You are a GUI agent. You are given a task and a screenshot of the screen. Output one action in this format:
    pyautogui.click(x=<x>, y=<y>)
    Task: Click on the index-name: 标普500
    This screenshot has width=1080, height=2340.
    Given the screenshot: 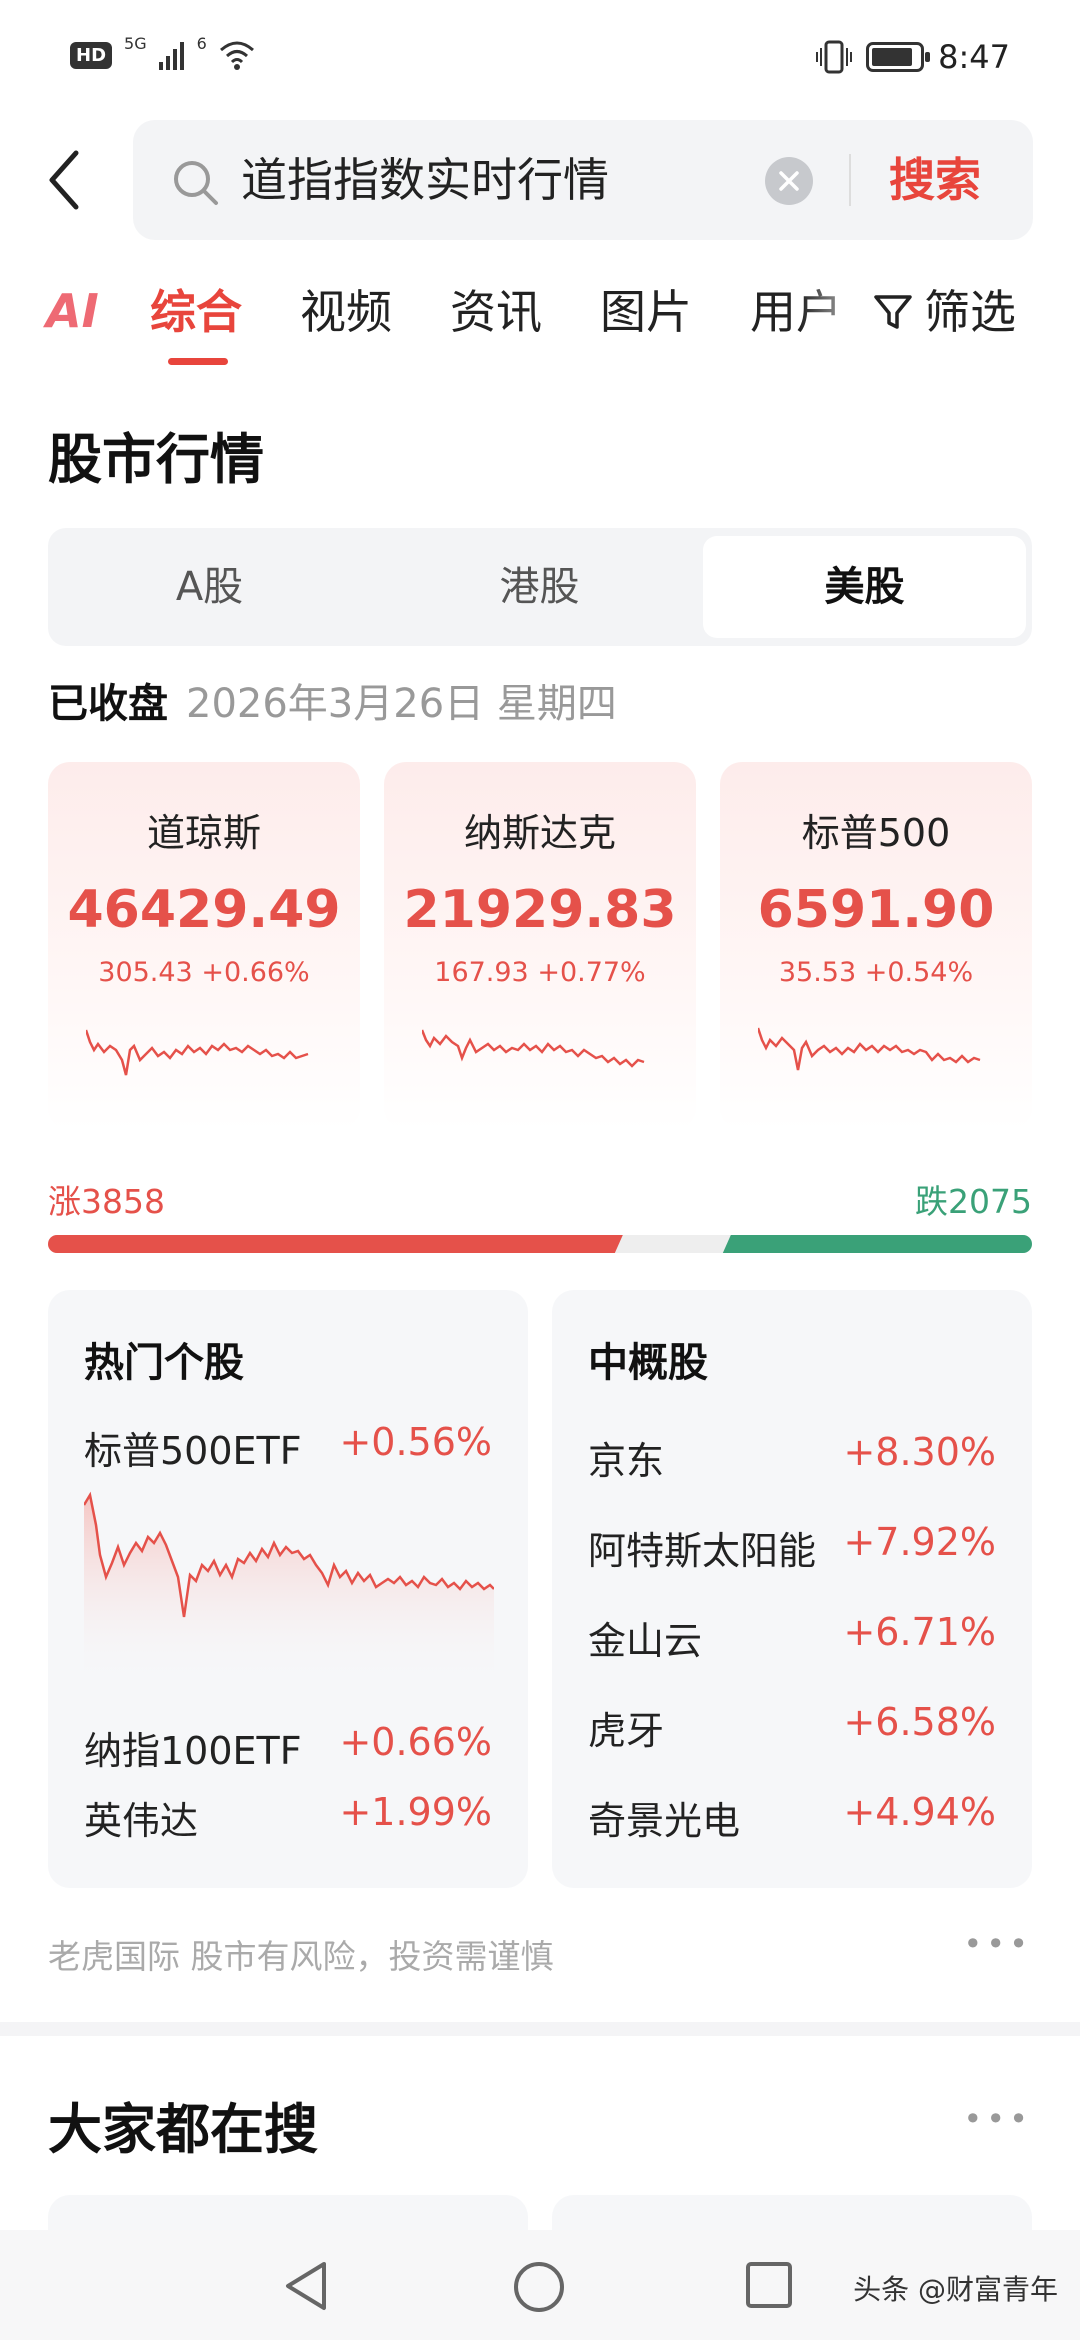 What is the action you would take?
    pyautogui.click(x=876, y=833)
    